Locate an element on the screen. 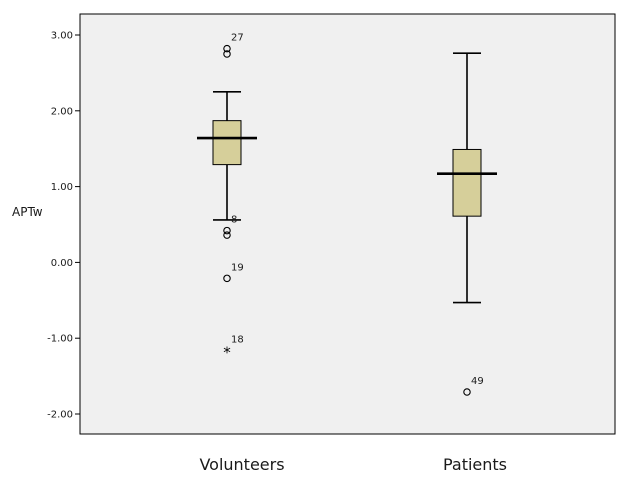 The width and height of the screenshot is (629, 504). y-axis: -2.00 -1.00 0.00 1.00 2.00 3.00 is located at coordinates (63, 226).